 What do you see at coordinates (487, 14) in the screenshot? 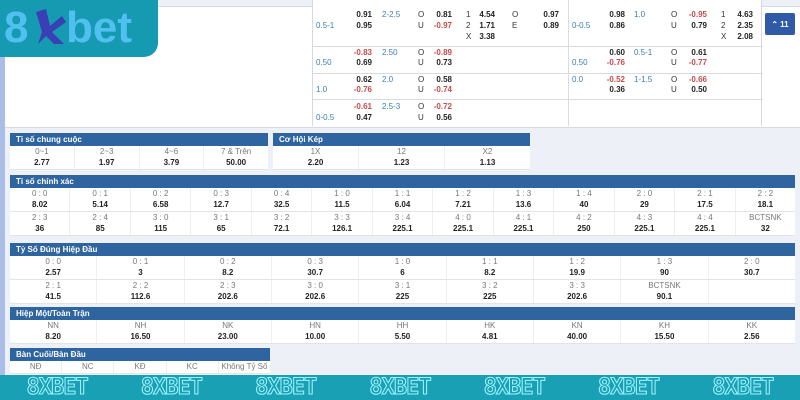
I see `1x2-odds: 4.54` at bounding box center [487, 14].